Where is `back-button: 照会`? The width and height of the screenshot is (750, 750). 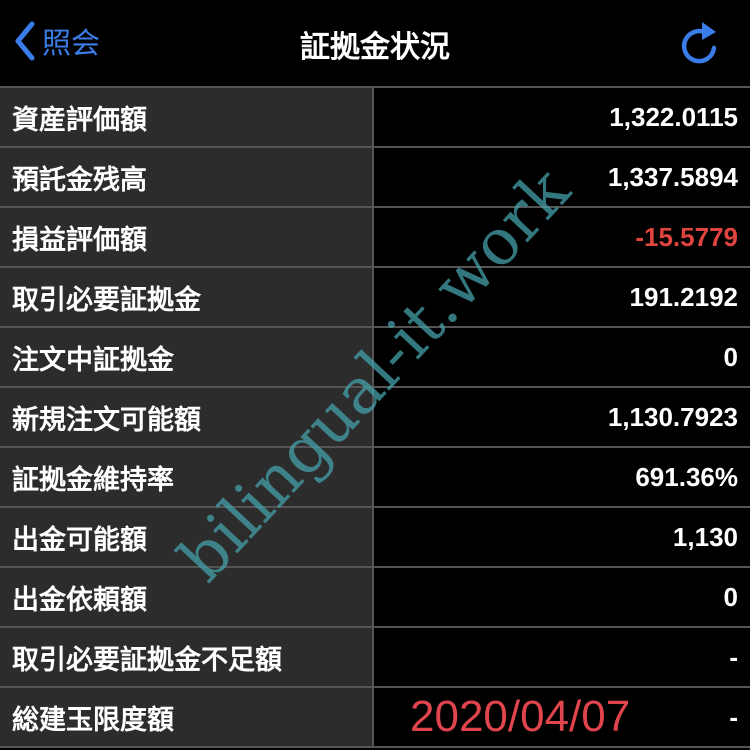
back-button: 照会 is located at coordinates (57, 41).